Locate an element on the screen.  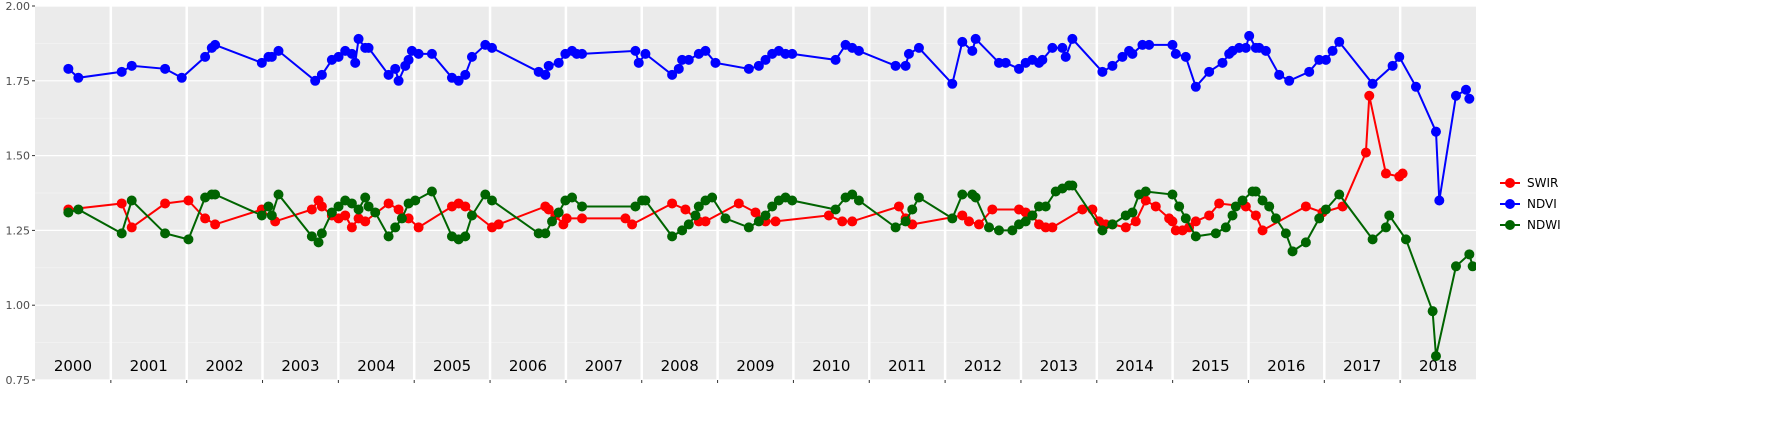
year-label: 2017 is located at coordinates (1362, 366).